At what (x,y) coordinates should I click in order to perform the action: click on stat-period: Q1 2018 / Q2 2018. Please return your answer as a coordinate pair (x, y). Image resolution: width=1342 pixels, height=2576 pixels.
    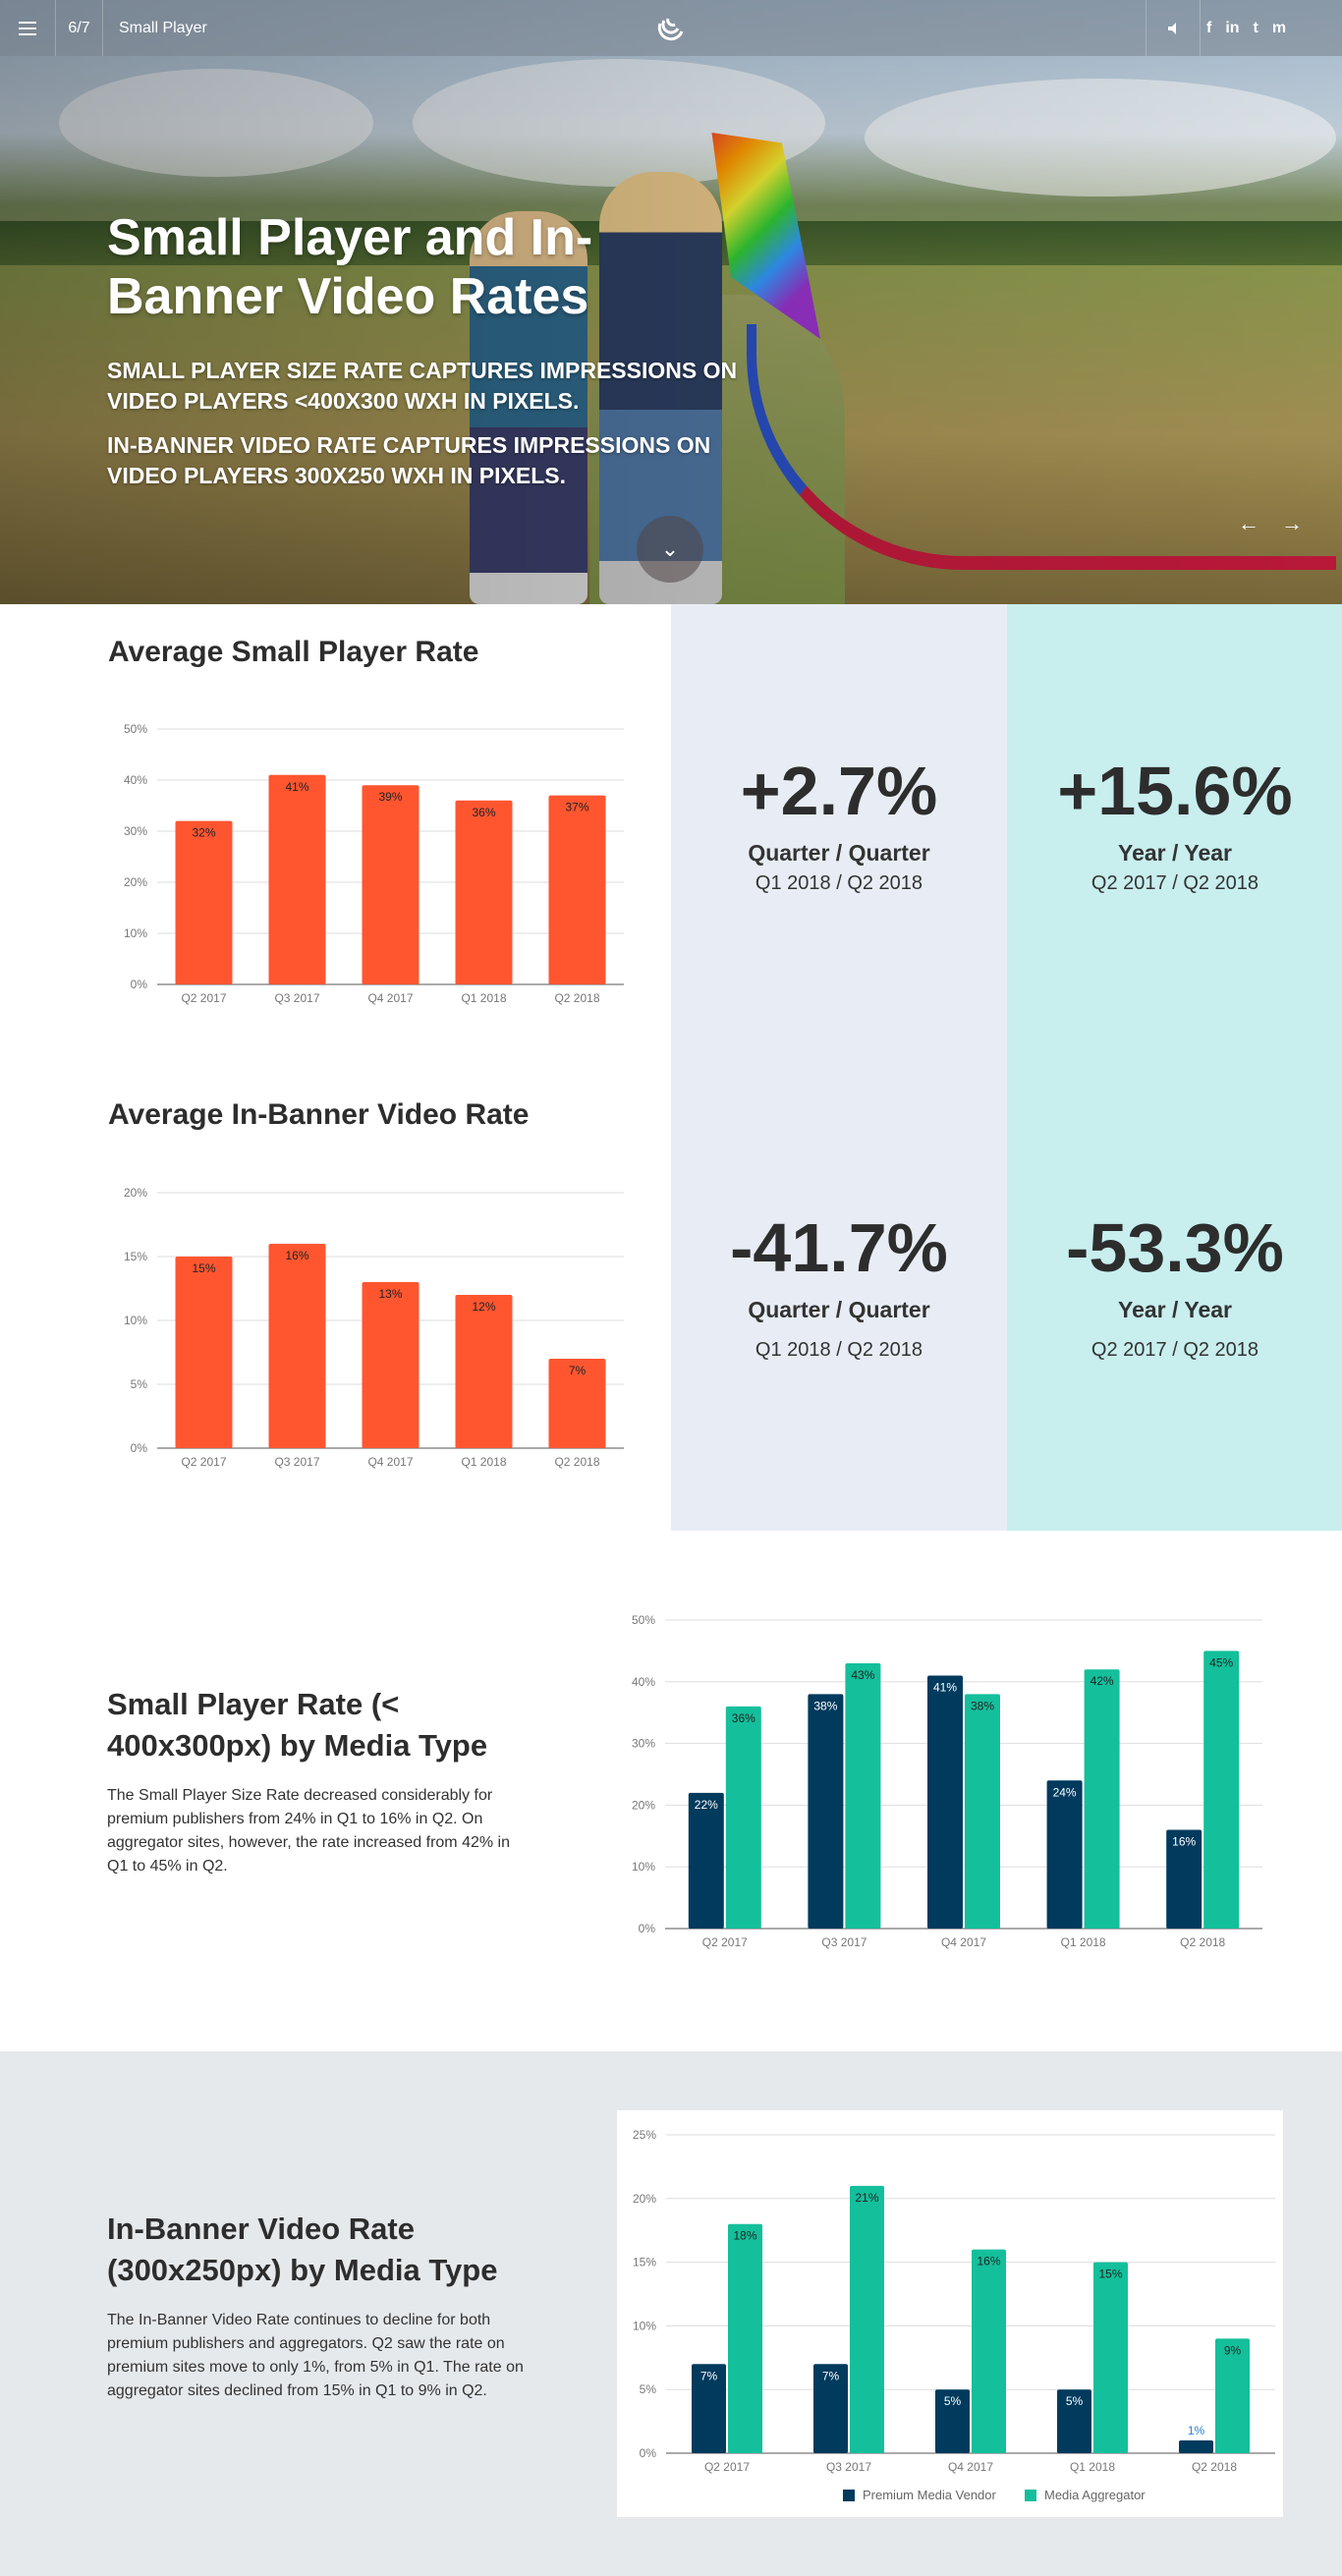
    Looking at the image, I should click on (839, 883).